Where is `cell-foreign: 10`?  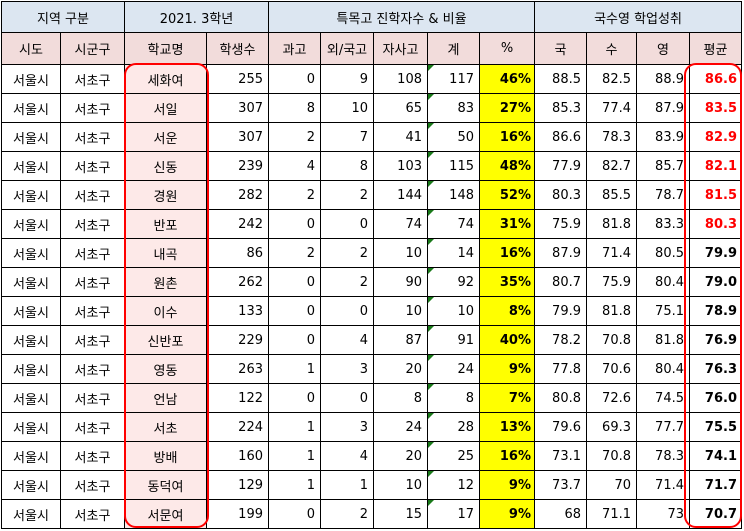
cell-foreign: 10 is located at coordinates (347, 108).